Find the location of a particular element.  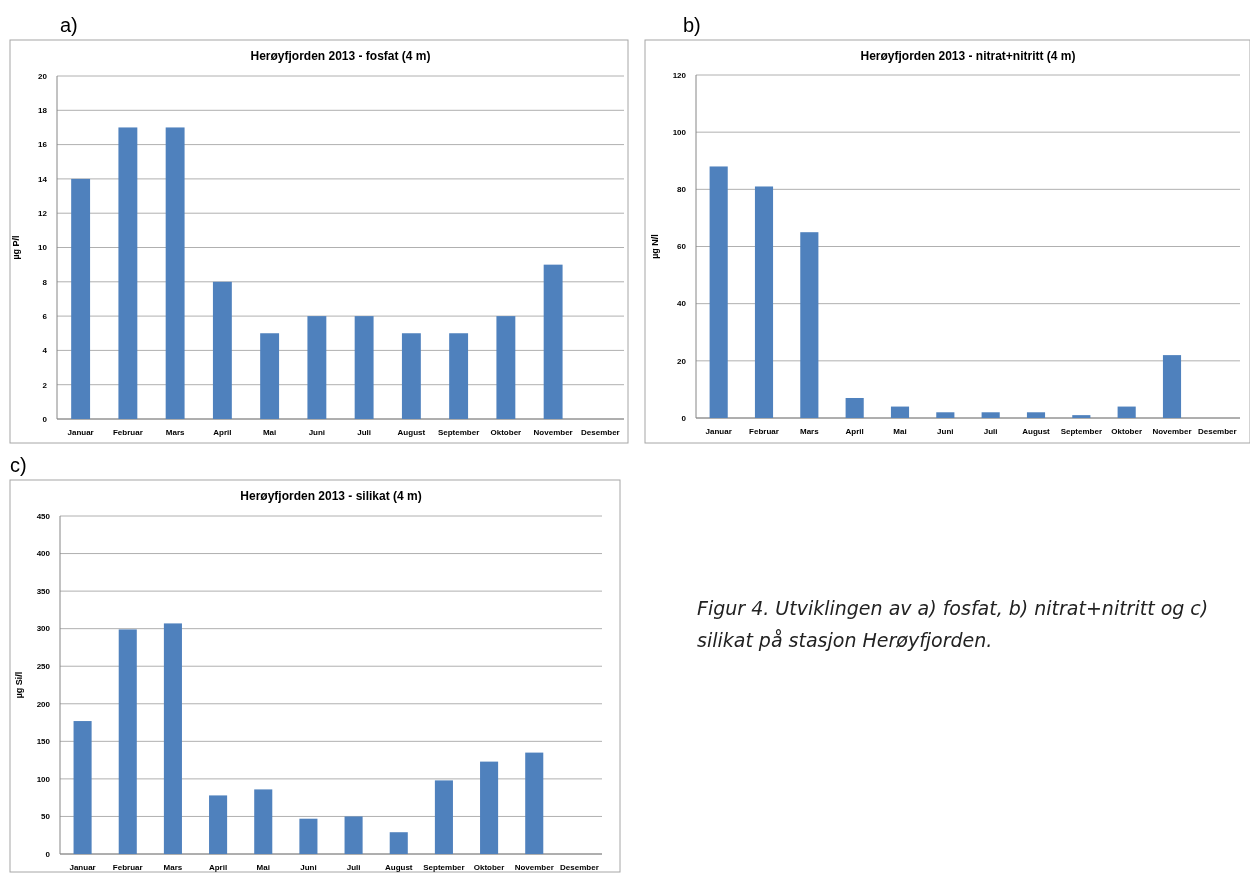

y-tick-label: 450 is located at coordinates (43, 516).